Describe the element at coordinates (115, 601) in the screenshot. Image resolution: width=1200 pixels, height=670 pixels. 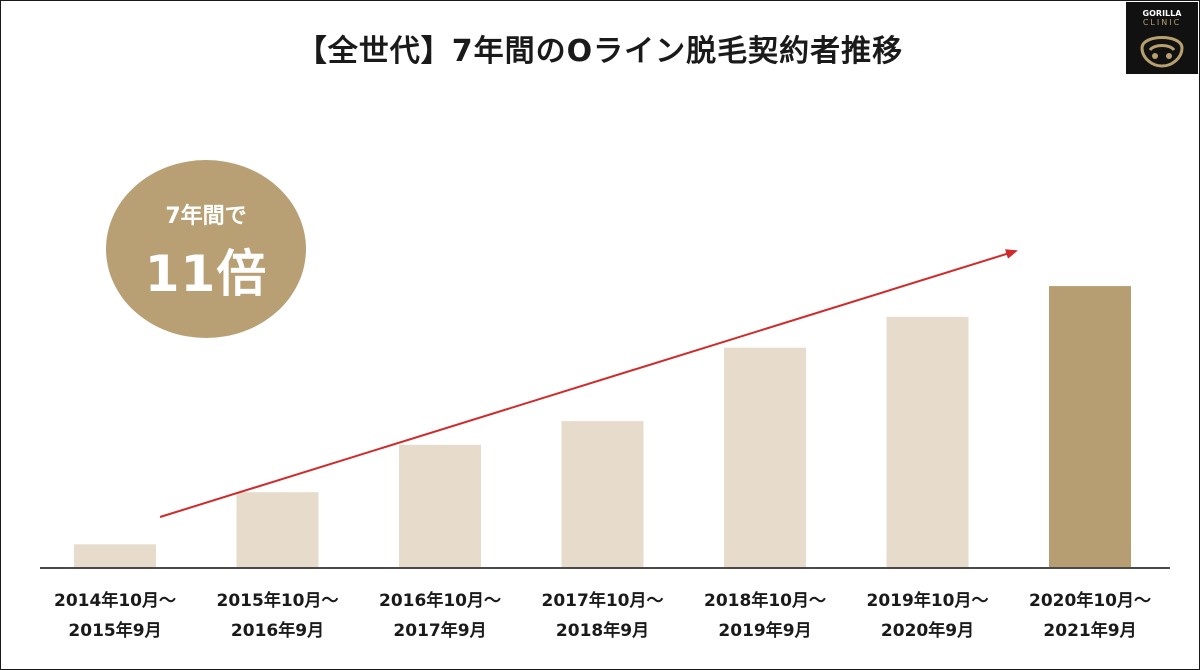
I see `x-tick-label-line: 2014年10月～` at that location.